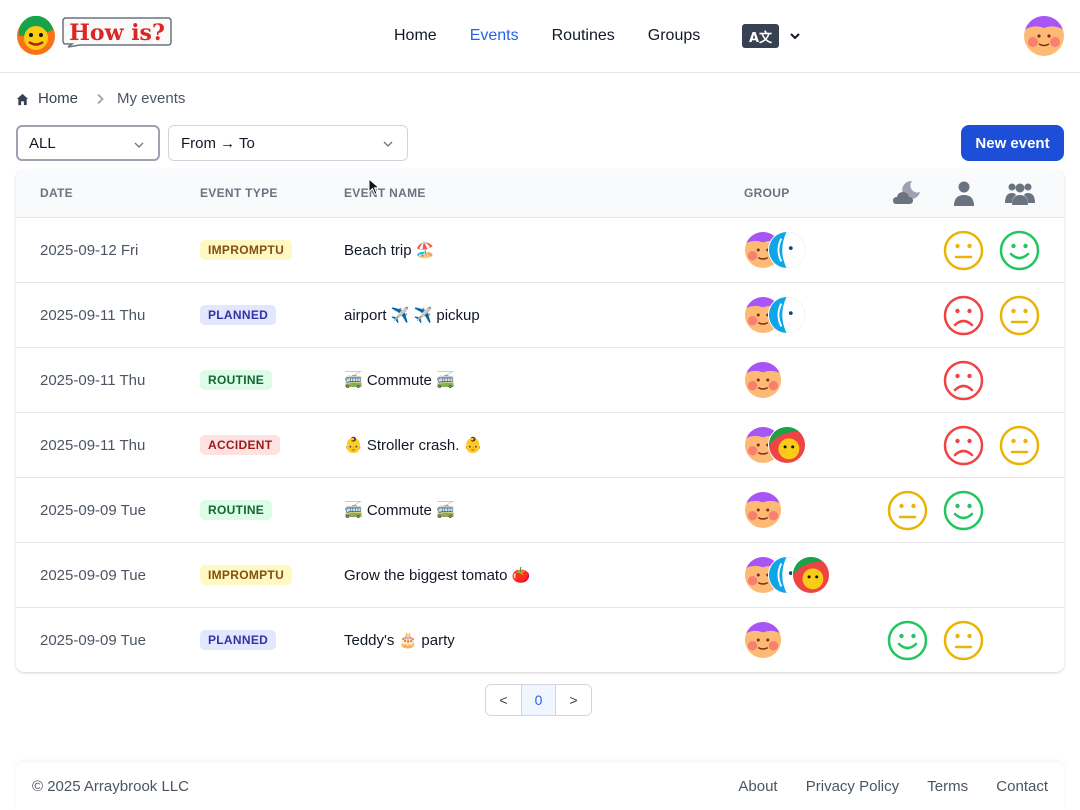 Image resolution: width=1080 pixels, height=810 pixels. Describe the element at coordinates (239, 193) in the screenshot. I see `column-header-event-type: EVENT TYPE` at that location.